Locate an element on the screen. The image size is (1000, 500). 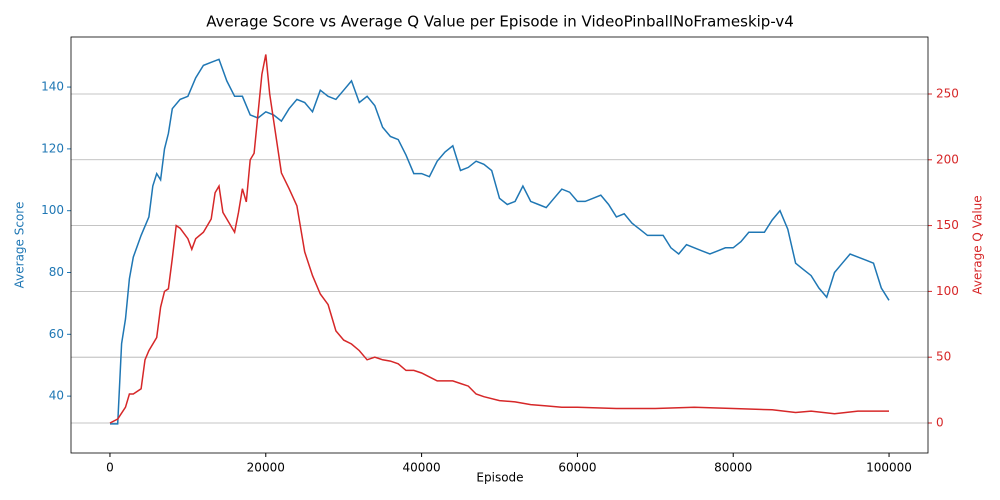
x-tick-label: 20000 is located at coordinates (266, 468).